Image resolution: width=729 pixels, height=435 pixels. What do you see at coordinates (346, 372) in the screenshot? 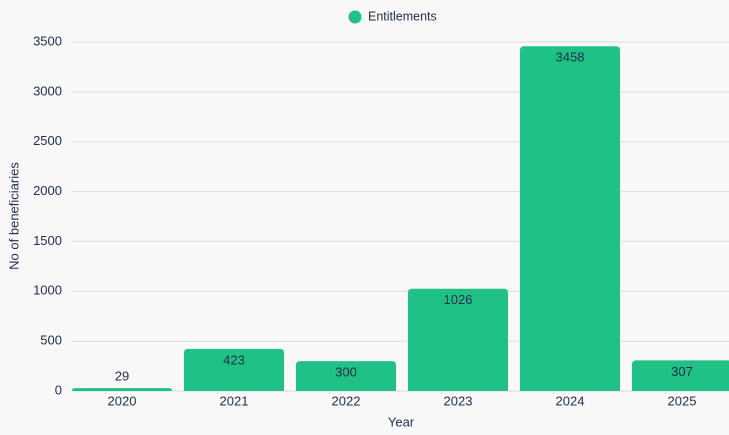
I see `value-label: 300` at bounding box center [346, 372].